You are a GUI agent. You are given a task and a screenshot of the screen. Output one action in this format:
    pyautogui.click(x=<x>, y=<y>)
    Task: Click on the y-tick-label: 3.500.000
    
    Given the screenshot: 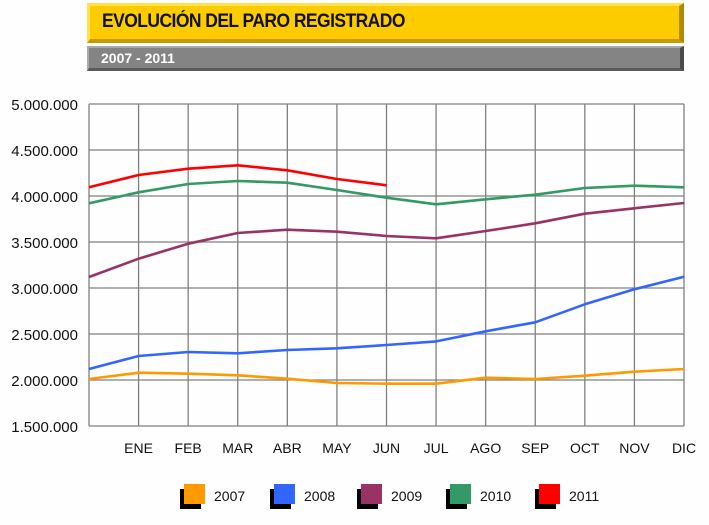 What is the action you would take?
    pyautogui.click(x=44, y=243)
    